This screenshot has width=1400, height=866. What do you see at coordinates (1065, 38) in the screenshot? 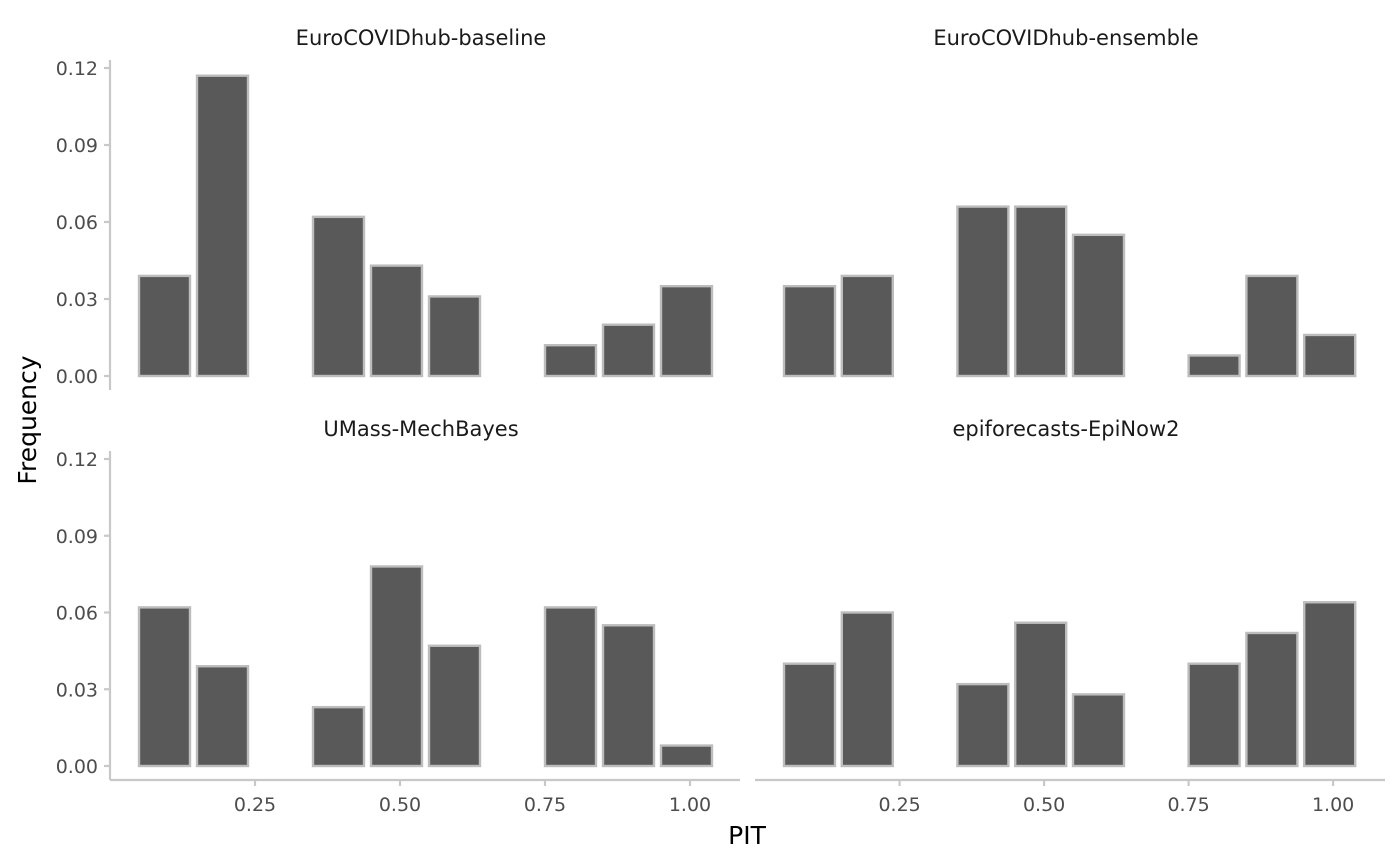
I see `panel-title: EuroCOVIDhub-ensemble` at bounding box center [1065, 38].